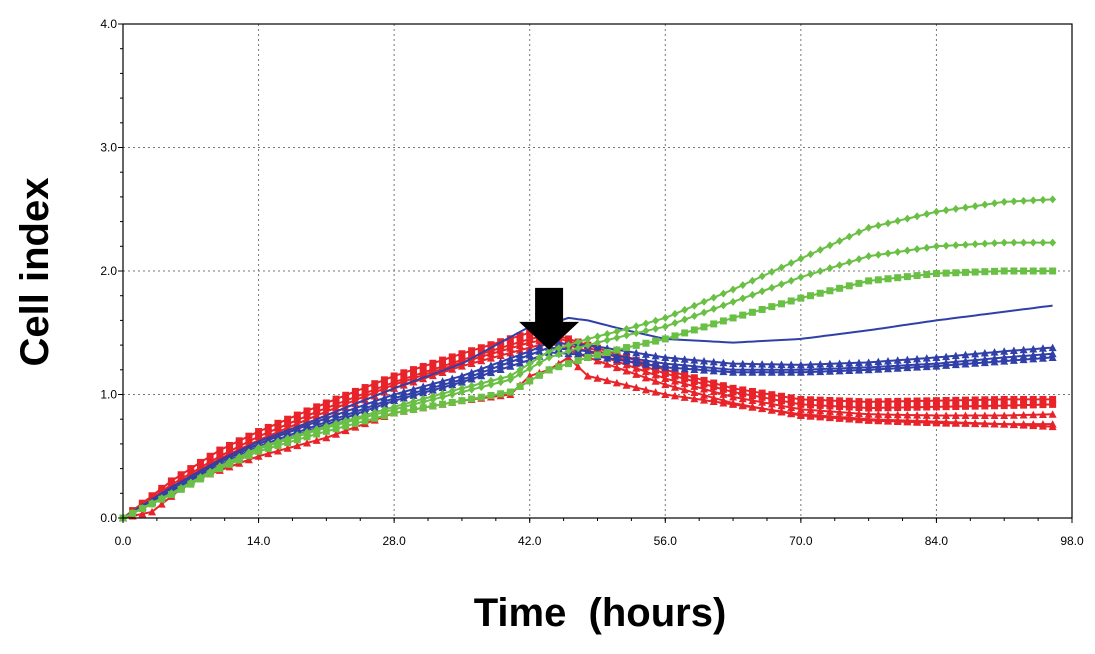 This screenshot has height=654, width=1095. I want to click on y-axis-title: Cell index, so click(35, 272).